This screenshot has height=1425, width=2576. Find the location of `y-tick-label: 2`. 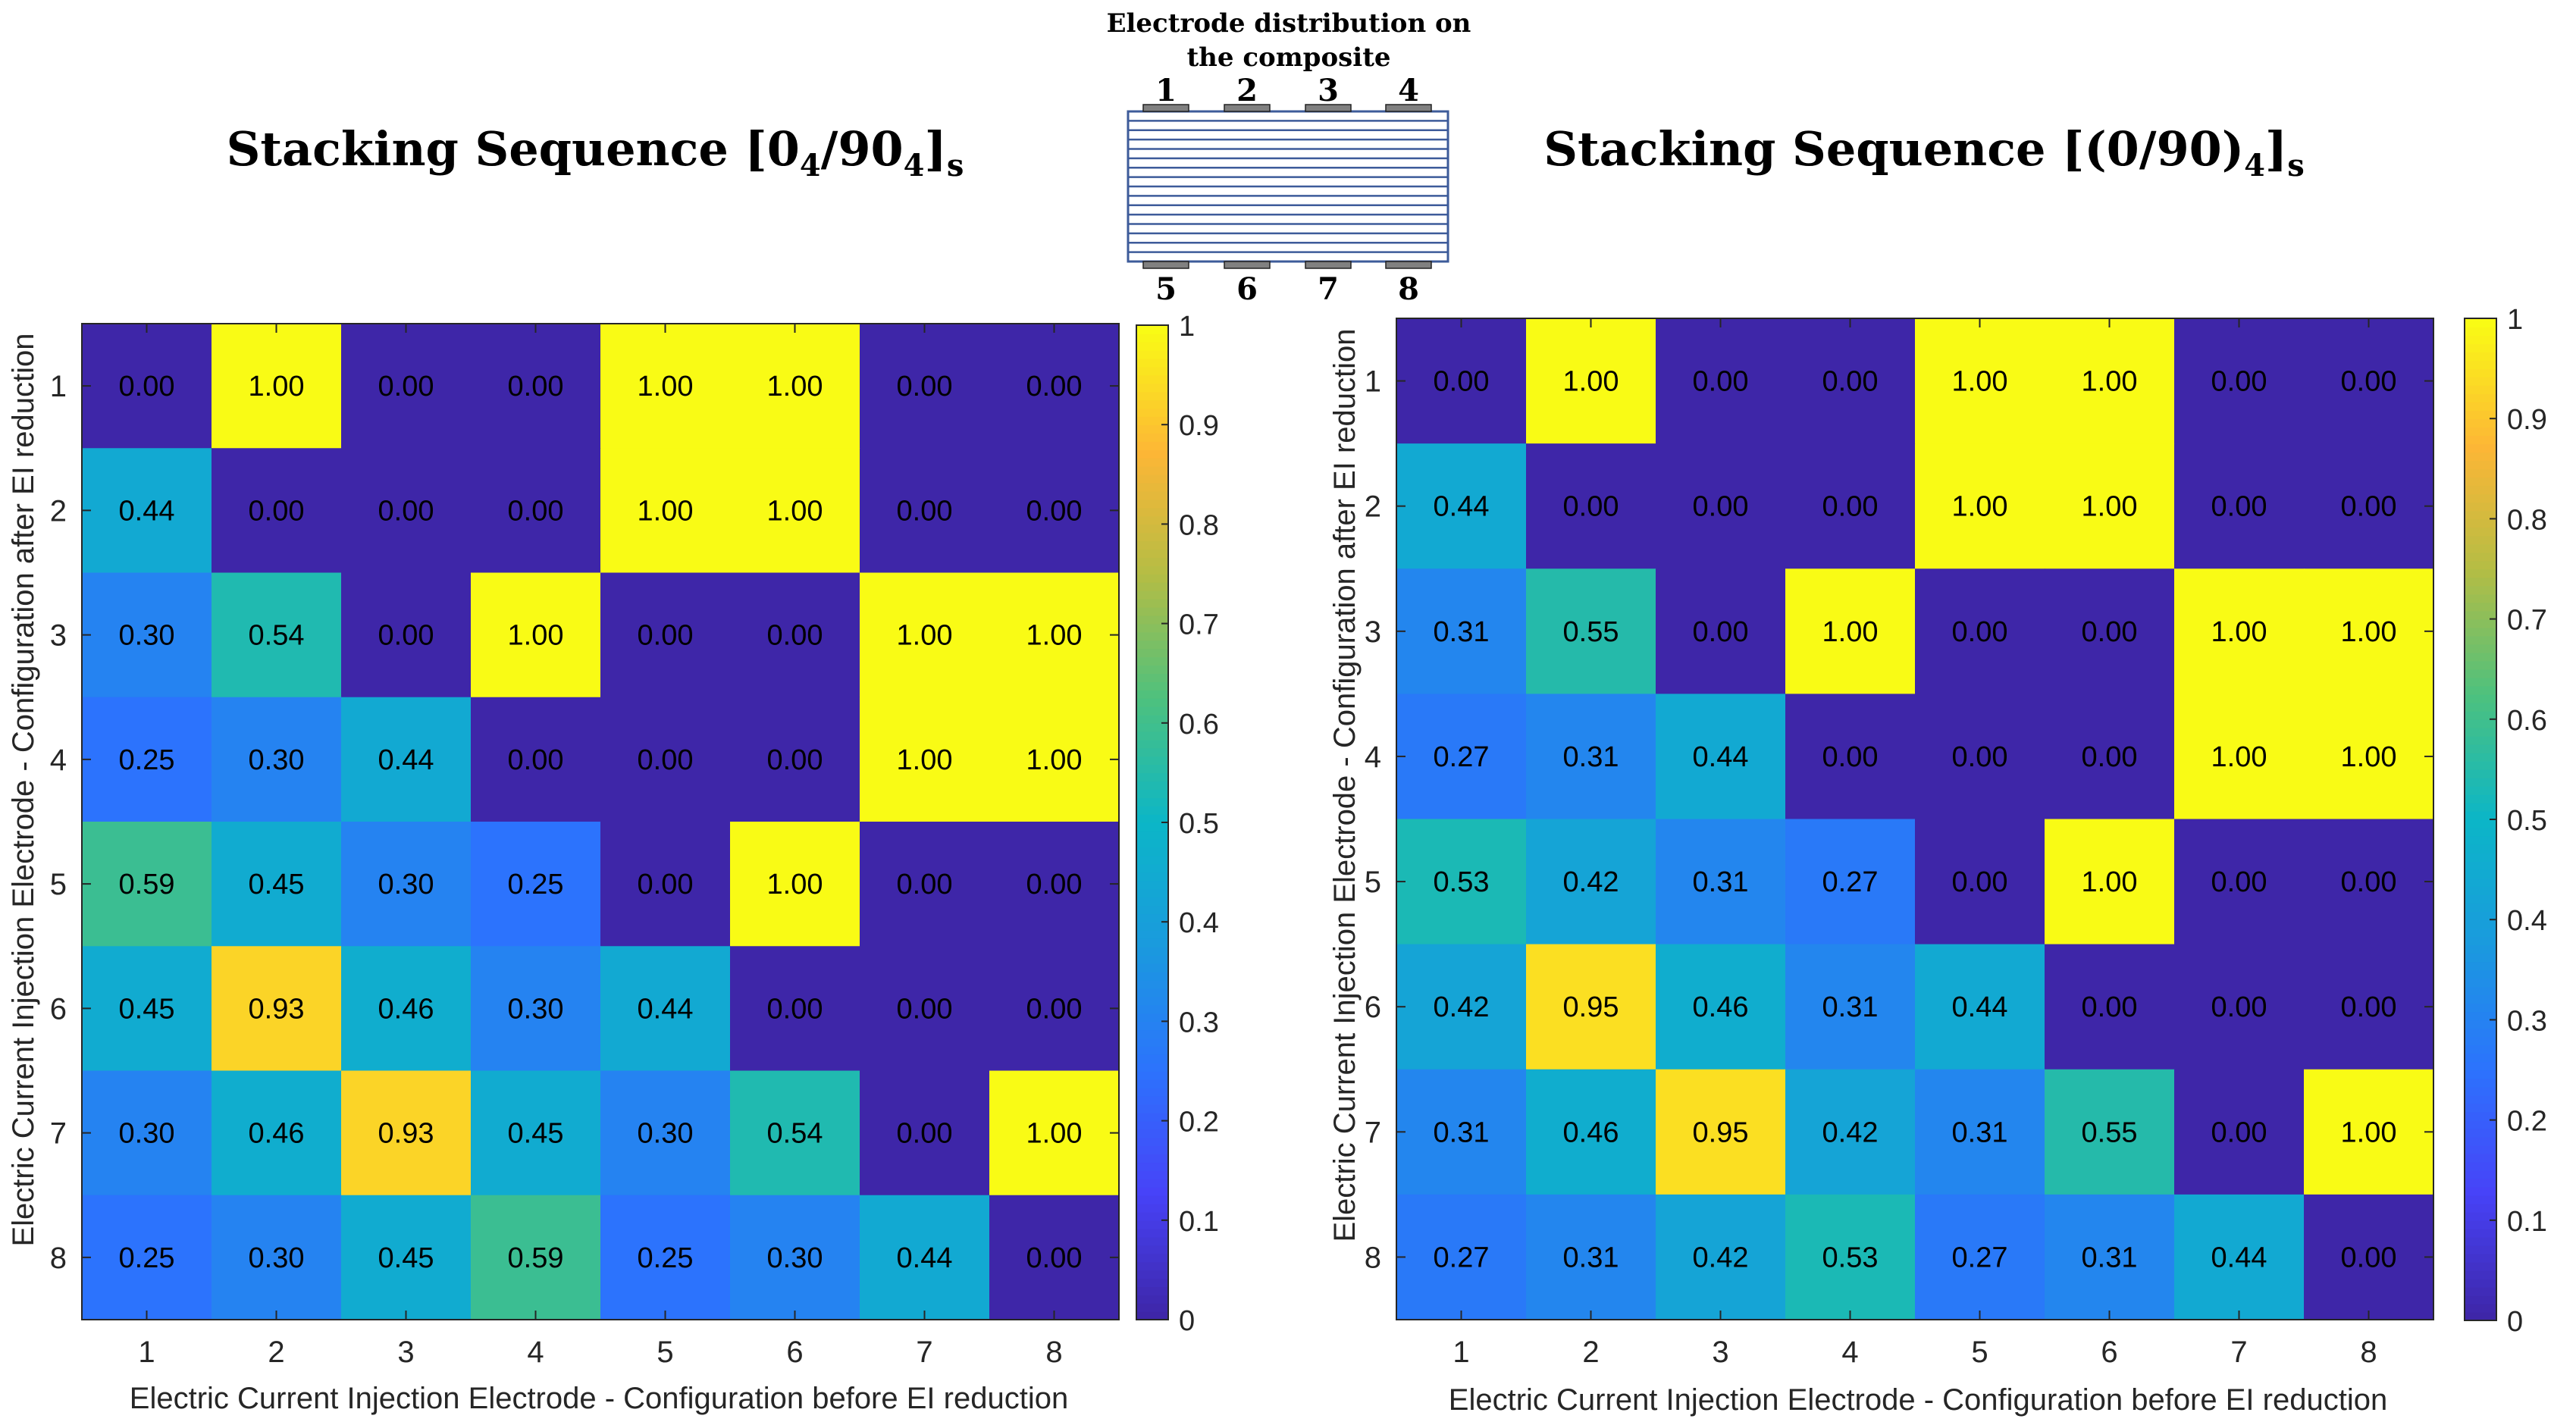

y-tick-label: 2 is located at coordinates (1373, 507).